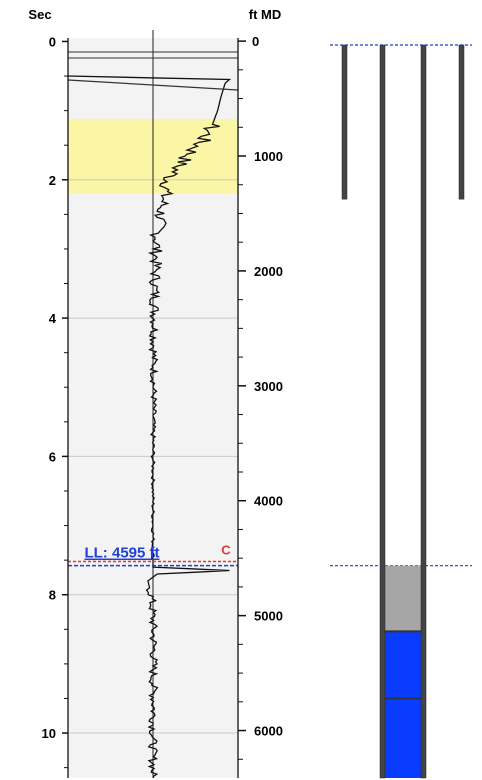  I want to click on right-tick-label: 0, so click(255, 41).